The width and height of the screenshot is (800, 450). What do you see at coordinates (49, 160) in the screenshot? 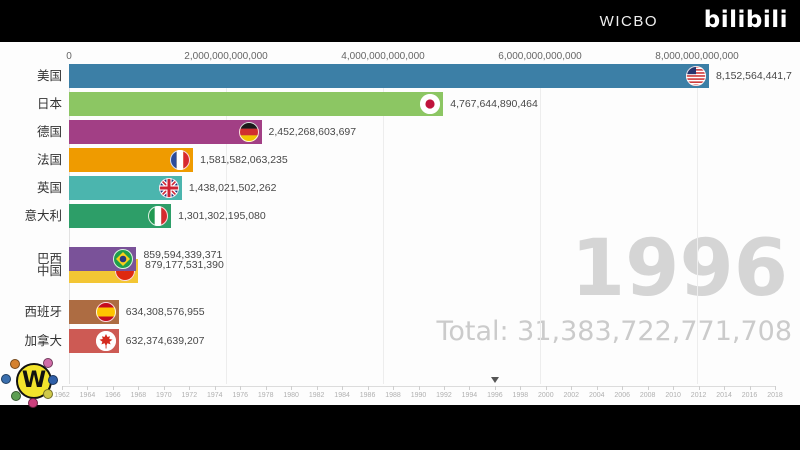
I see `country-label: 法国` at bounding box center [49, 160].